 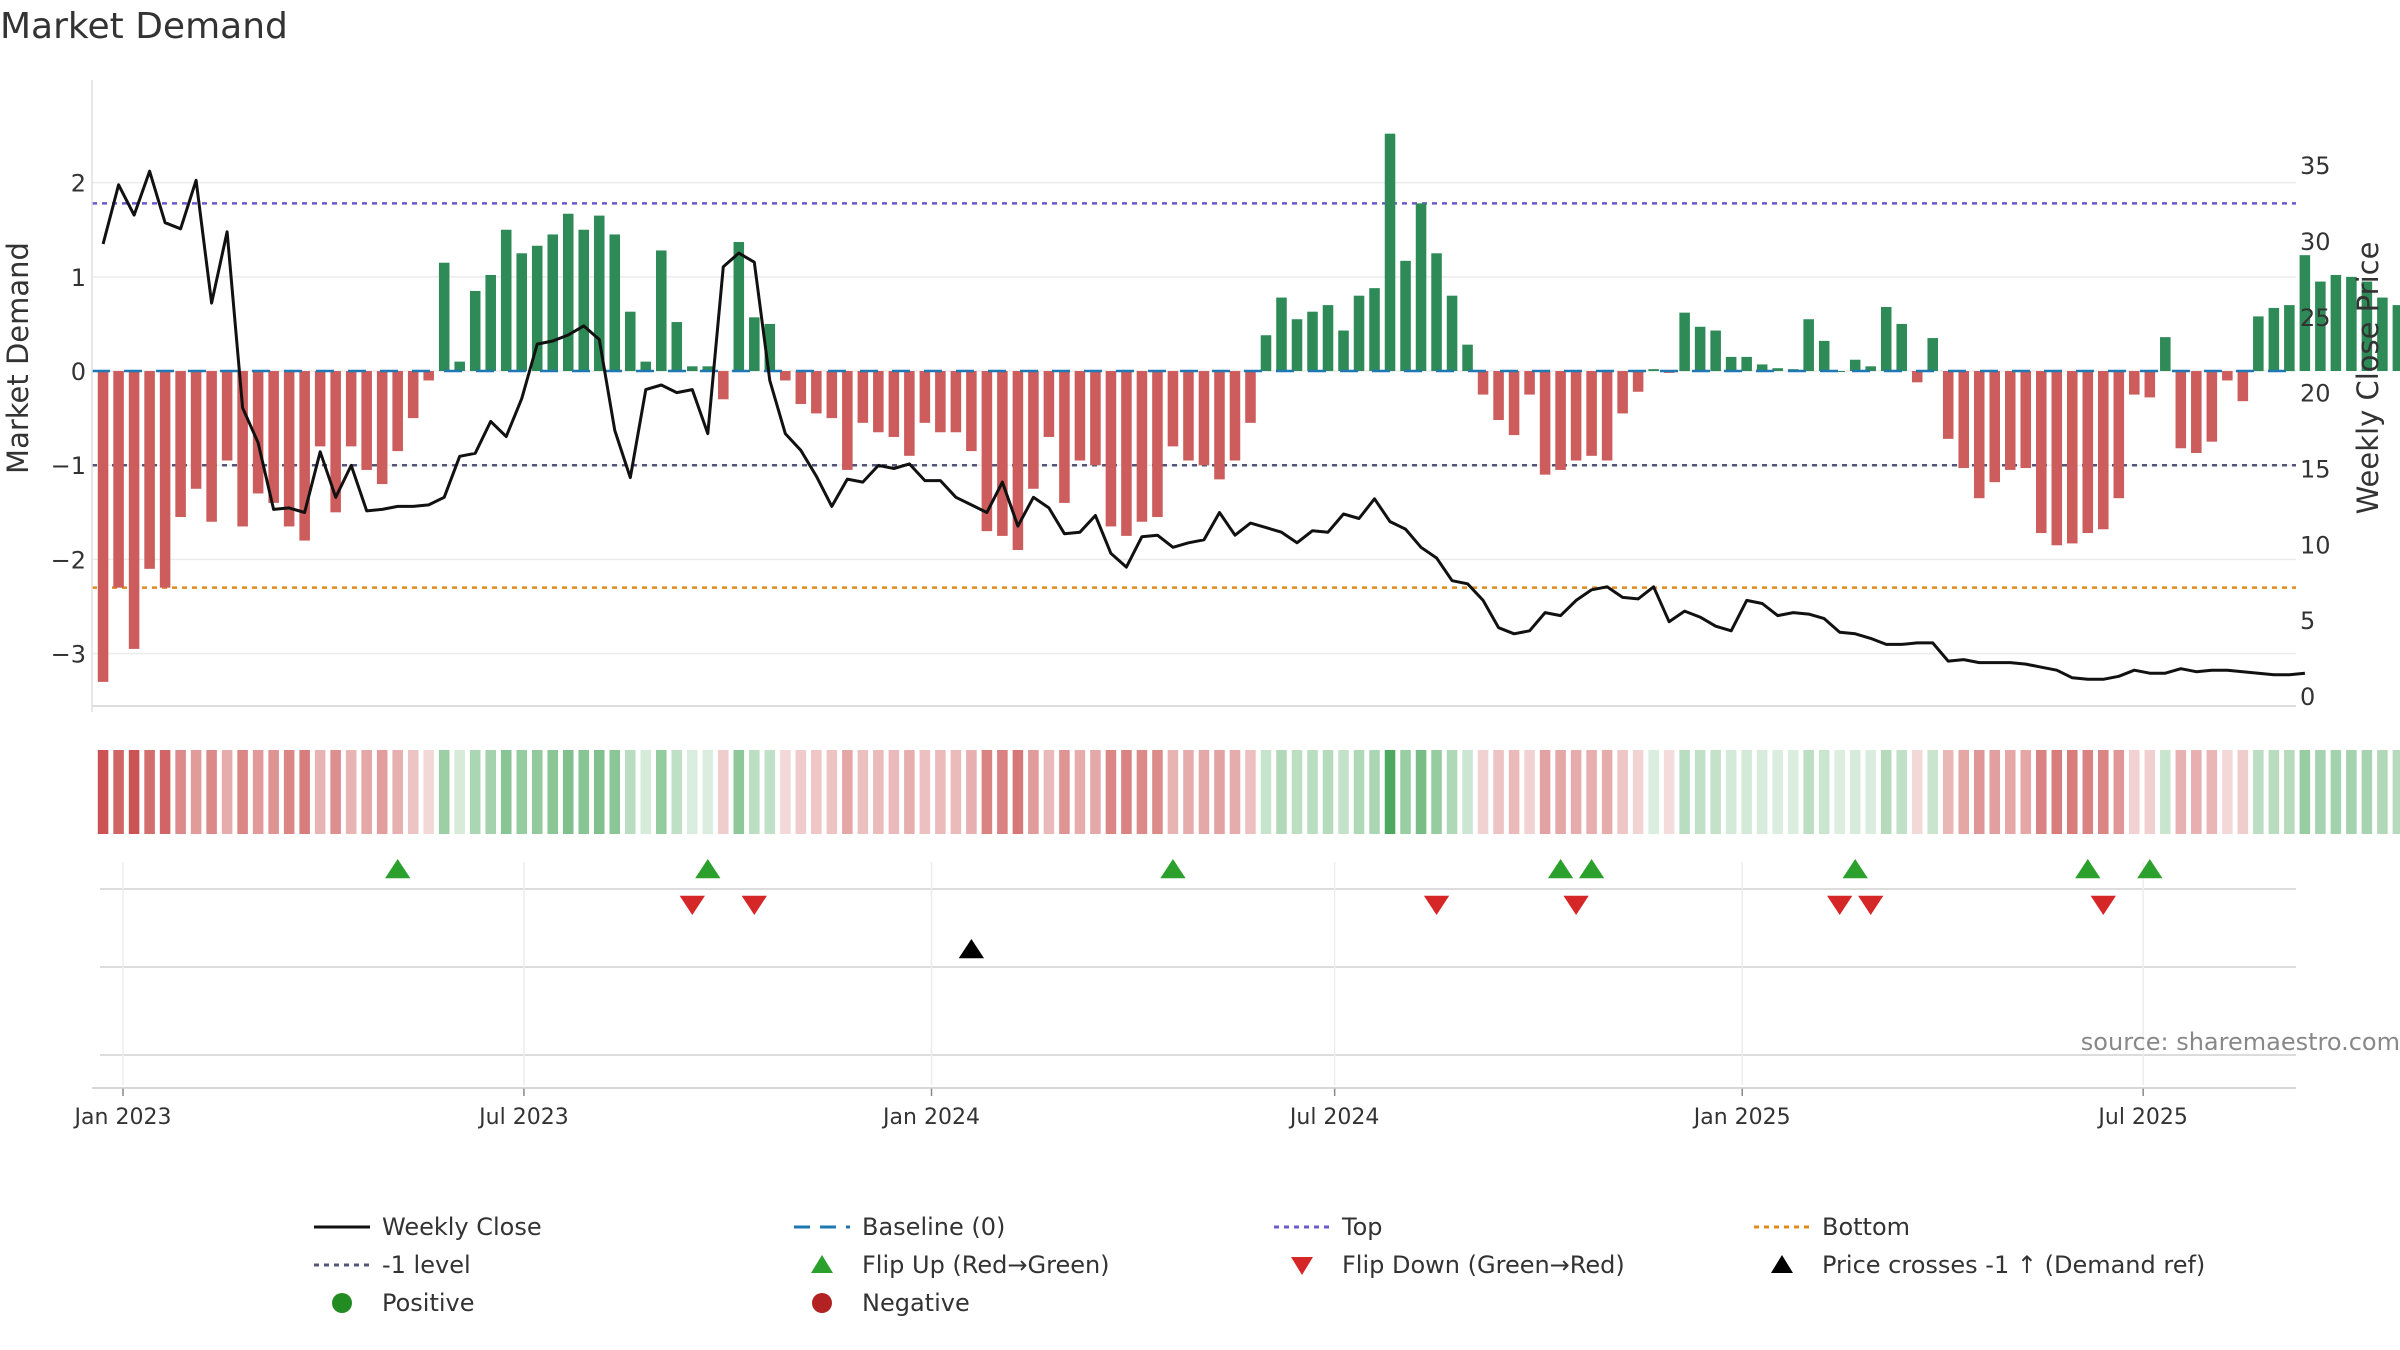 I want to click on flip-down-marker, so click(x=1576, y=905).